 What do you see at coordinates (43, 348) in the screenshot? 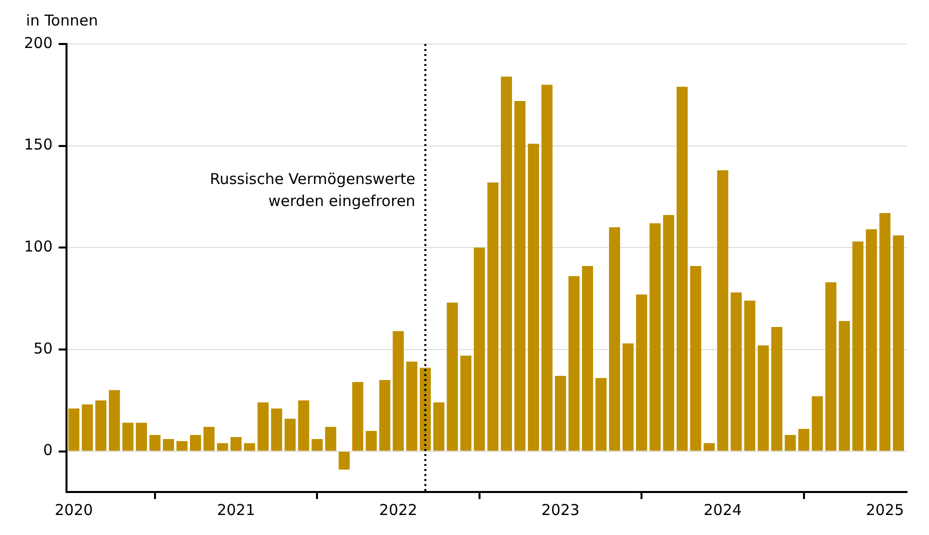
I see `y-tick-label: 50` at bounding box center [43, 348].